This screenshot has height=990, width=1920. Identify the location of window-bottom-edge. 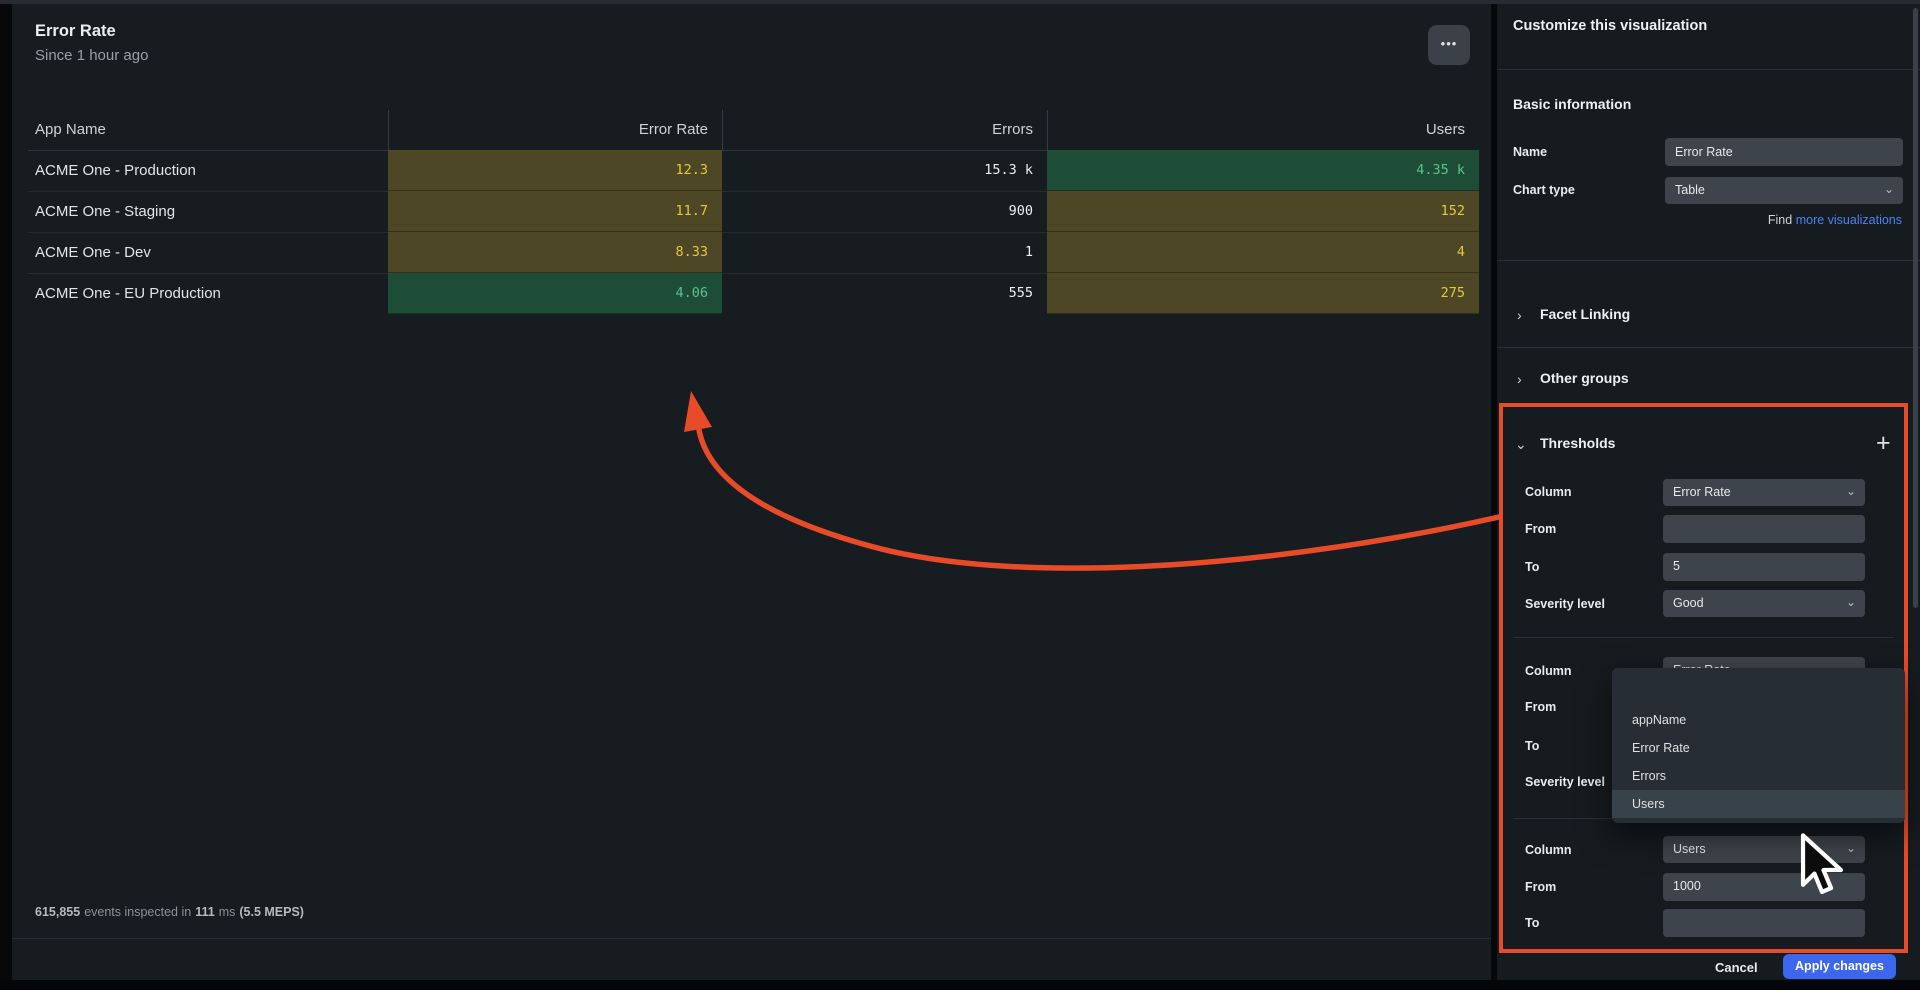
(960, 985).